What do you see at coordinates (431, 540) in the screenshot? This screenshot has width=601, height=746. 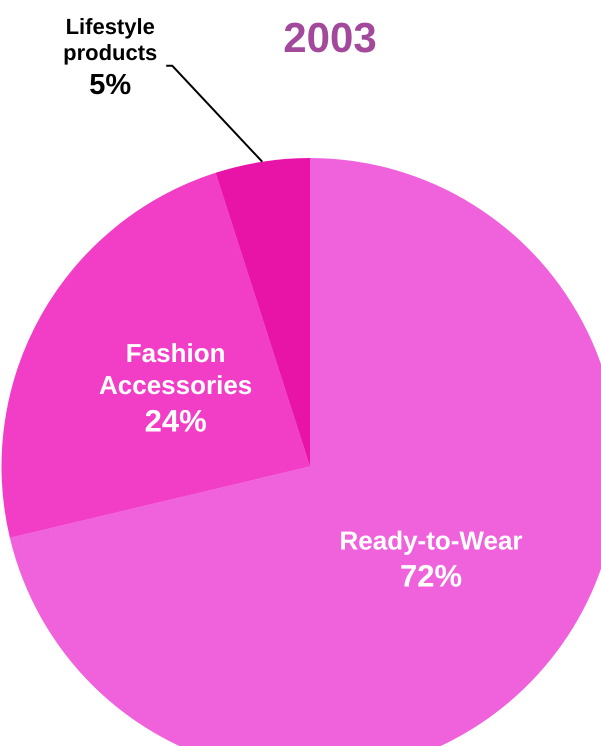 I see `slice-label: Ready-to-Wear` at bounding box center [431, 540].